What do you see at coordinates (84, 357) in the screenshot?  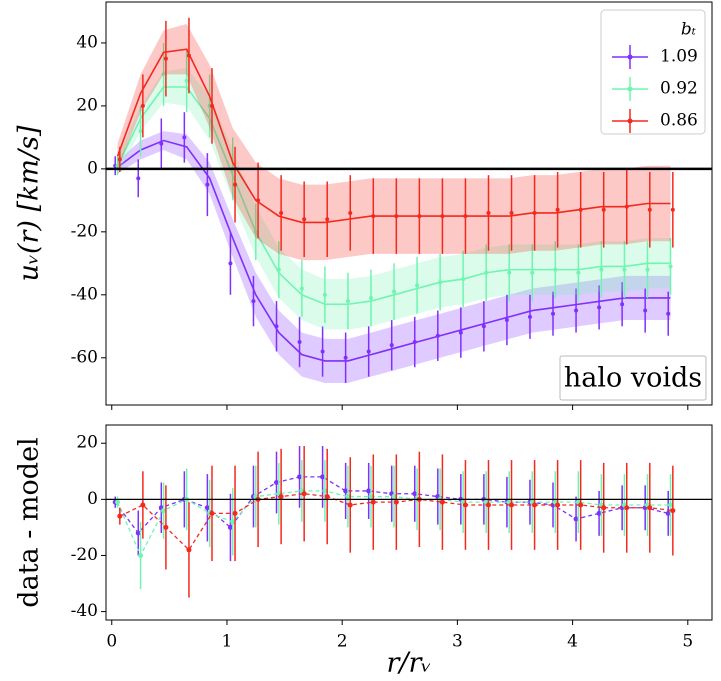 I see `y-tick-label: -60` at bounding box center [84, 357].